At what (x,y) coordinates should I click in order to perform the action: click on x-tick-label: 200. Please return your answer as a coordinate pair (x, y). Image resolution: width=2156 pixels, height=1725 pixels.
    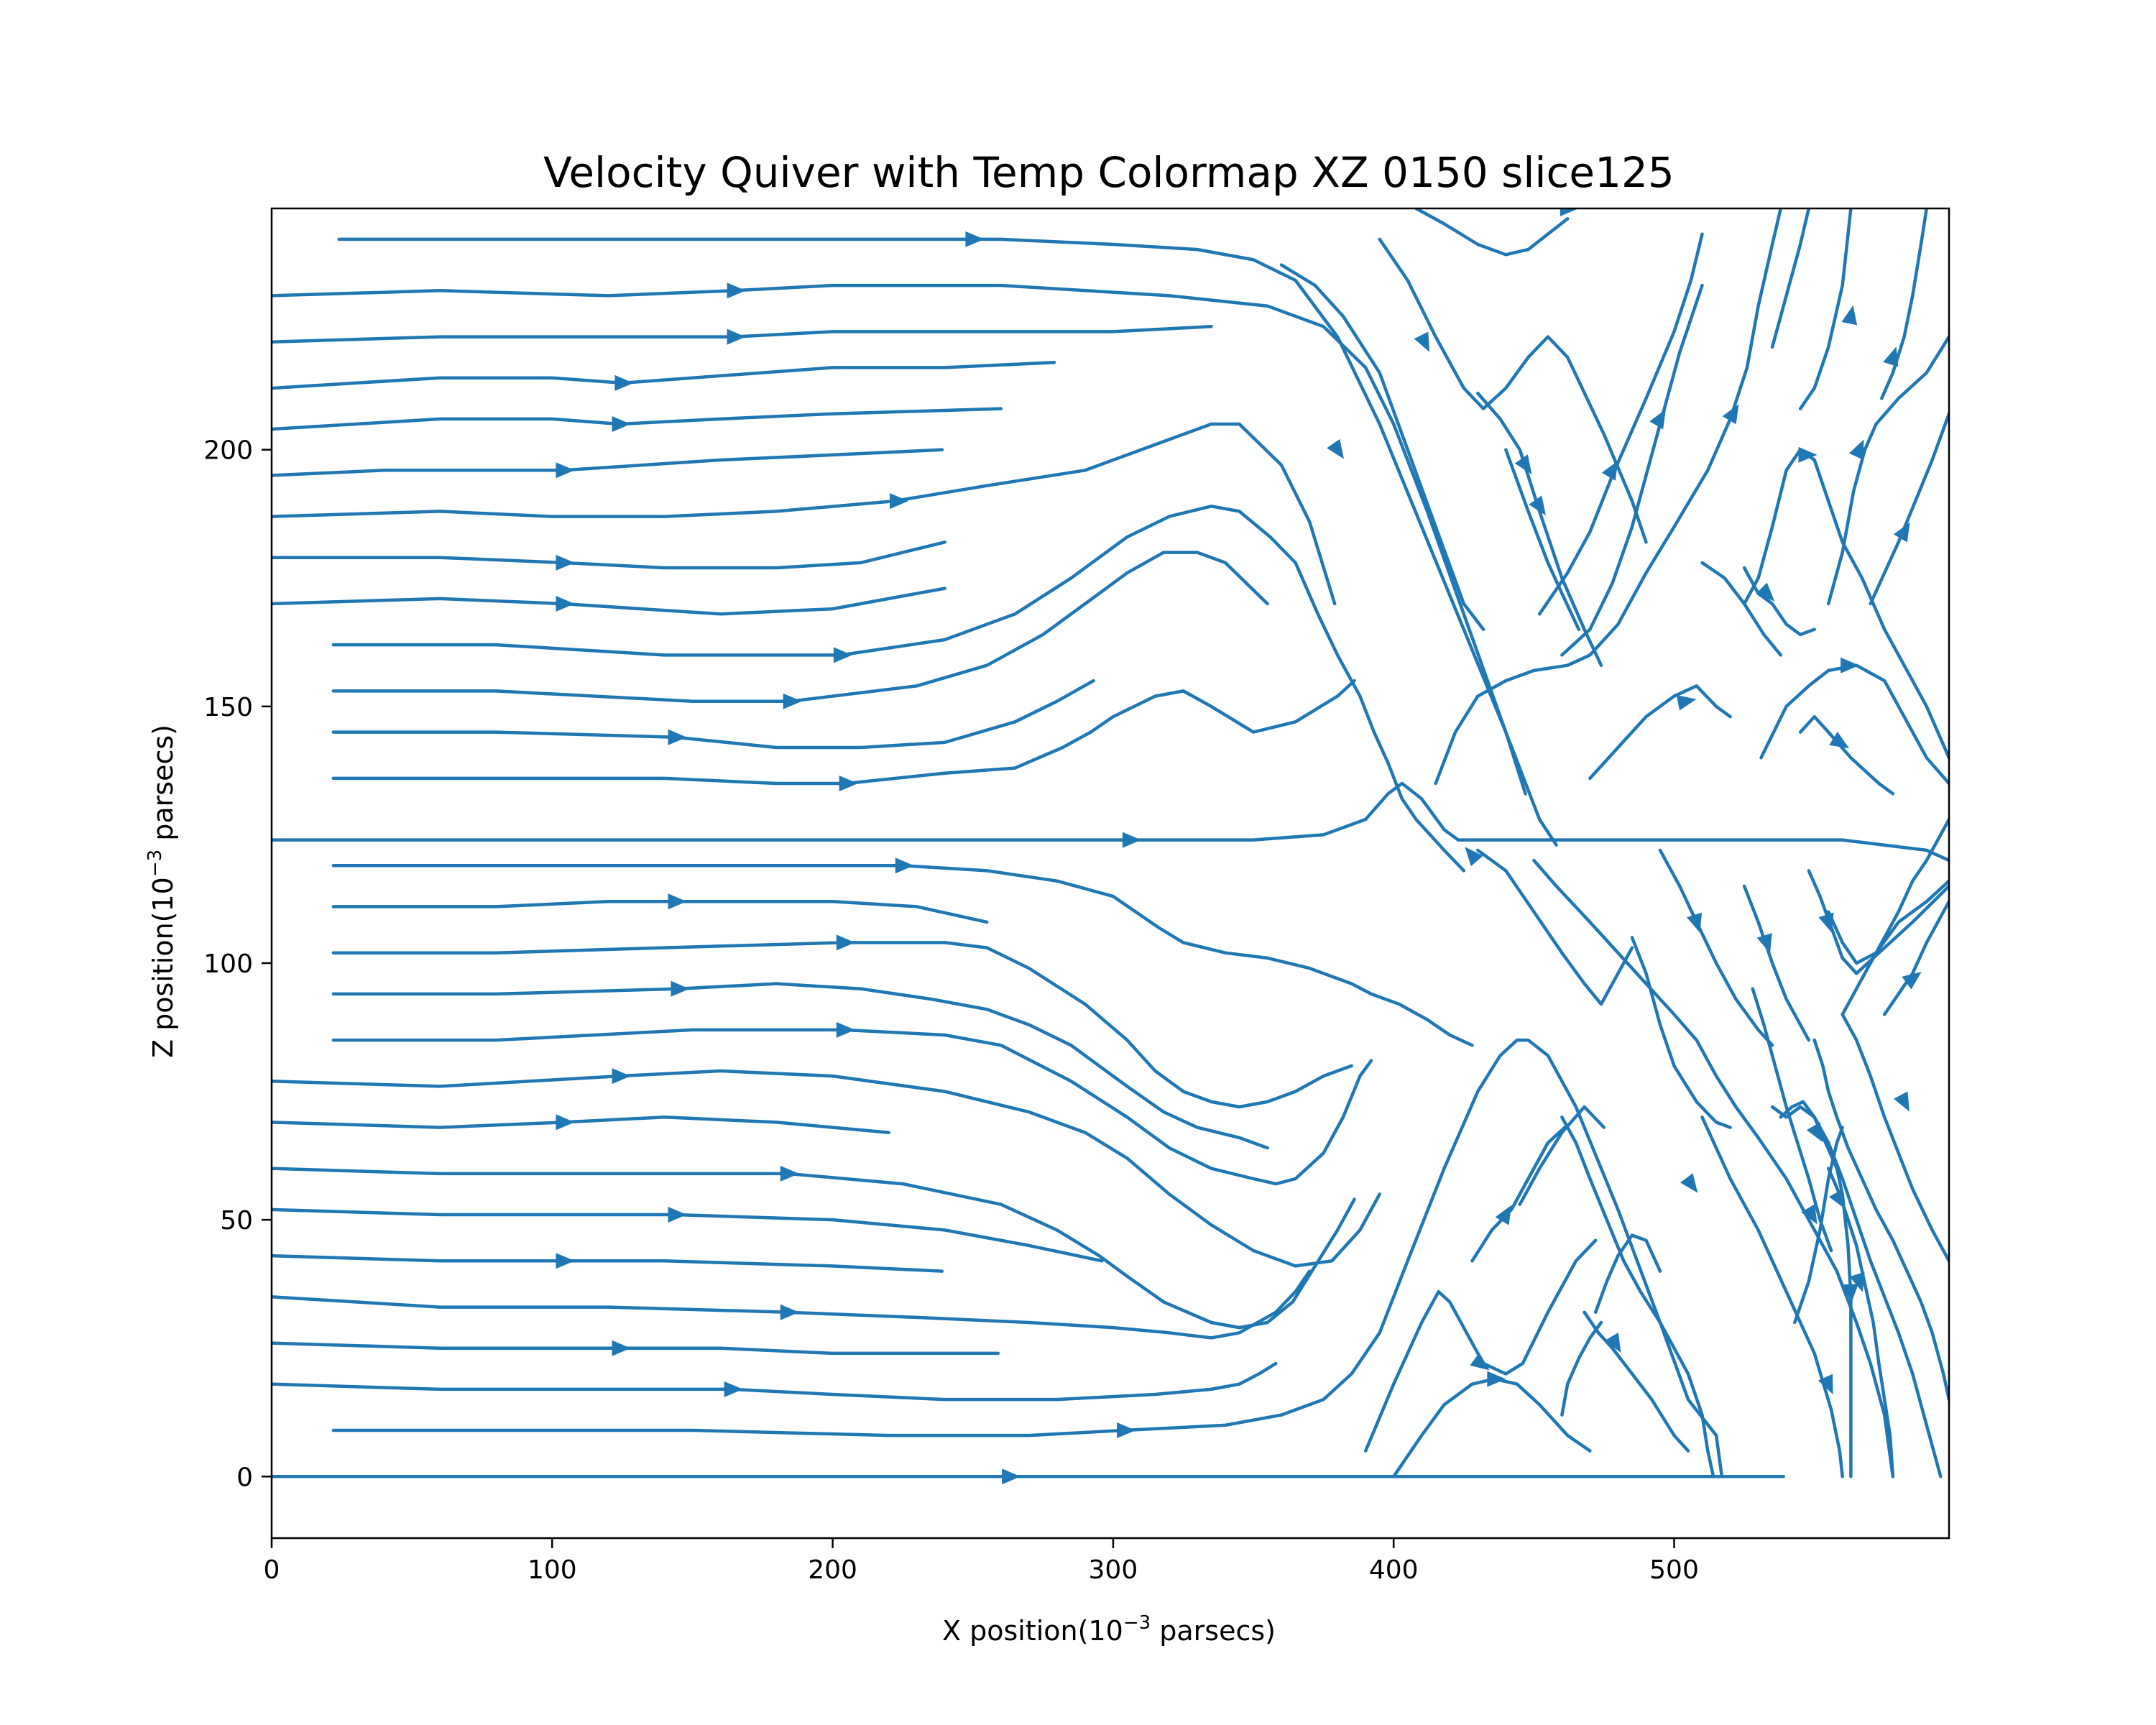
    Looking at the image, I should click on (832, 1570).